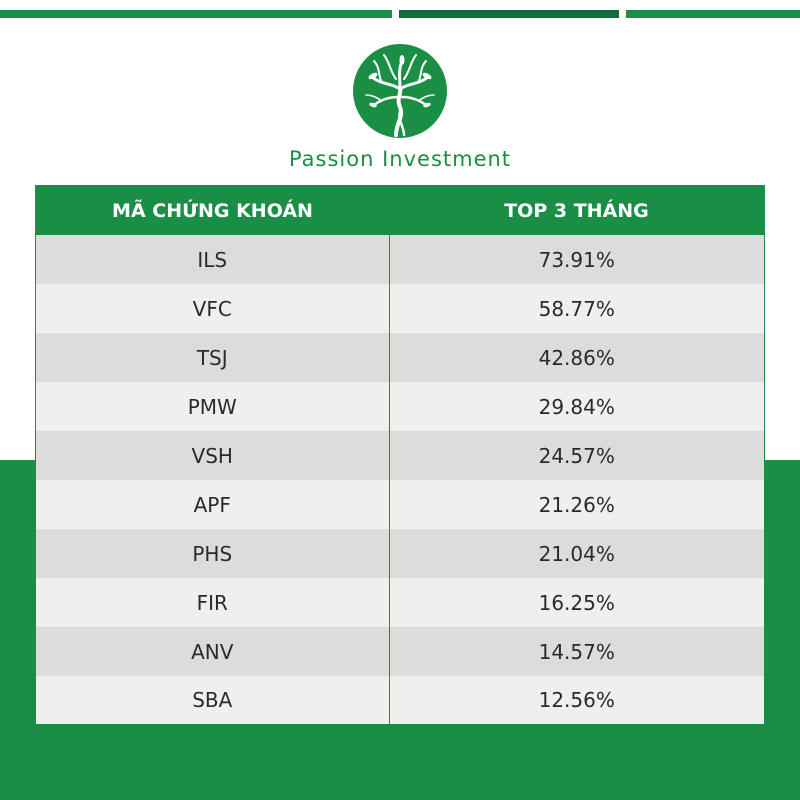  Describe the element at coordinates (213, 308) in the screenshot. I see `stock-code-cell: VFC` at that location.